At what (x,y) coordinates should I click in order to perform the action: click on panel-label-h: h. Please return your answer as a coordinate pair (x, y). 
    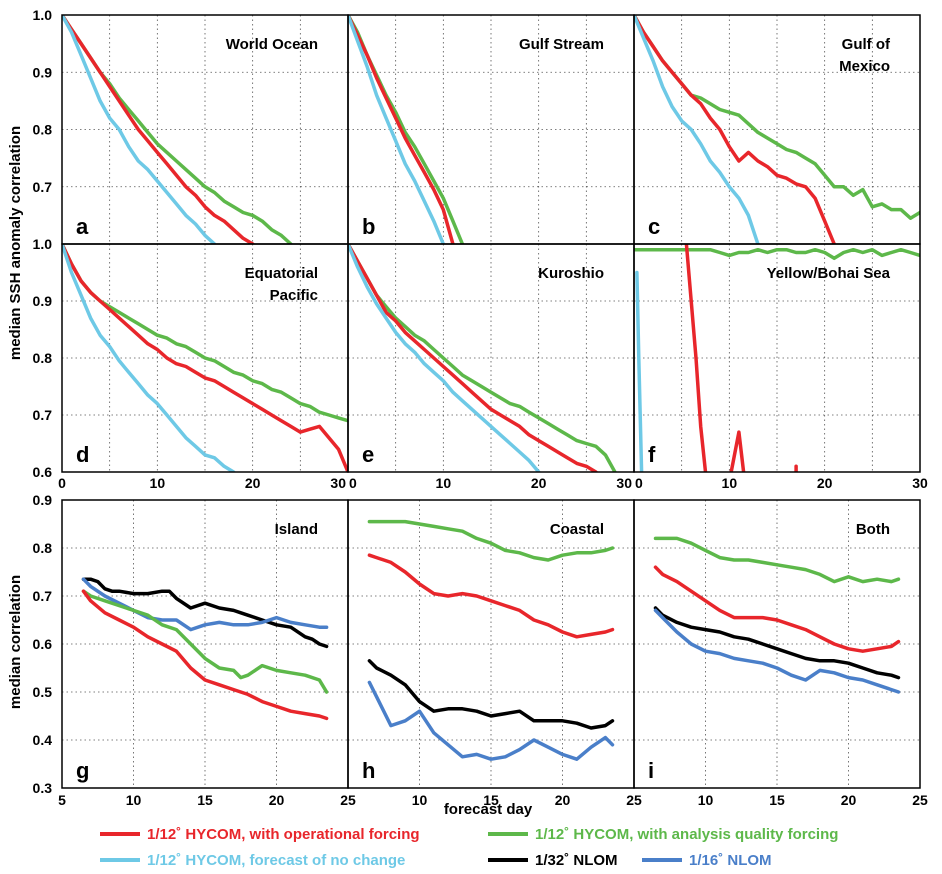
    Looking at the image, I should click on (368, 770).